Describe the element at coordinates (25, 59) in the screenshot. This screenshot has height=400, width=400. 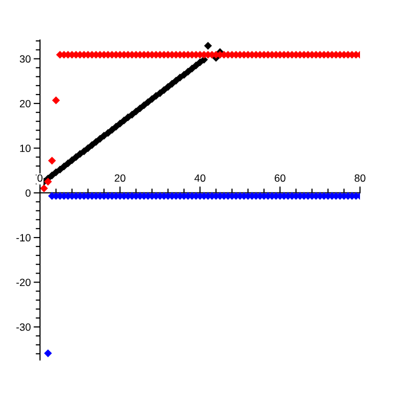
I see `y-tick-label: 30` at that location.